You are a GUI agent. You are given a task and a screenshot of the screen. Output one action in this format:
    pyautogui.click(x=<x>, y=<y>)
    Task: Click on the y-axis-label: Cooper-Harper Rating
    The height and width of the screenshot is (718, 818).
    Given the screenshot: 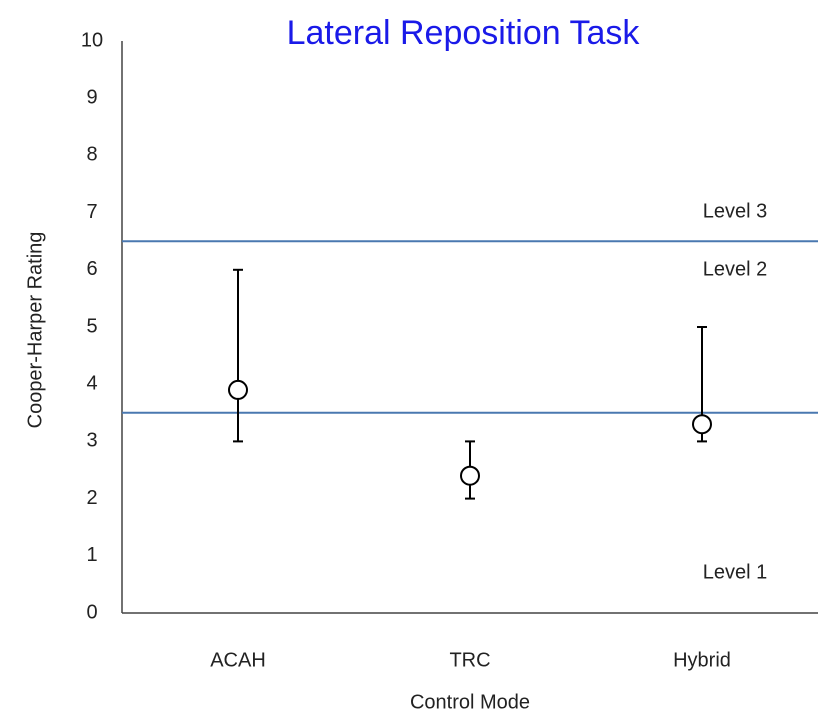 What is the action you would take?
    pyautogui.click(x=35, y=330)
    